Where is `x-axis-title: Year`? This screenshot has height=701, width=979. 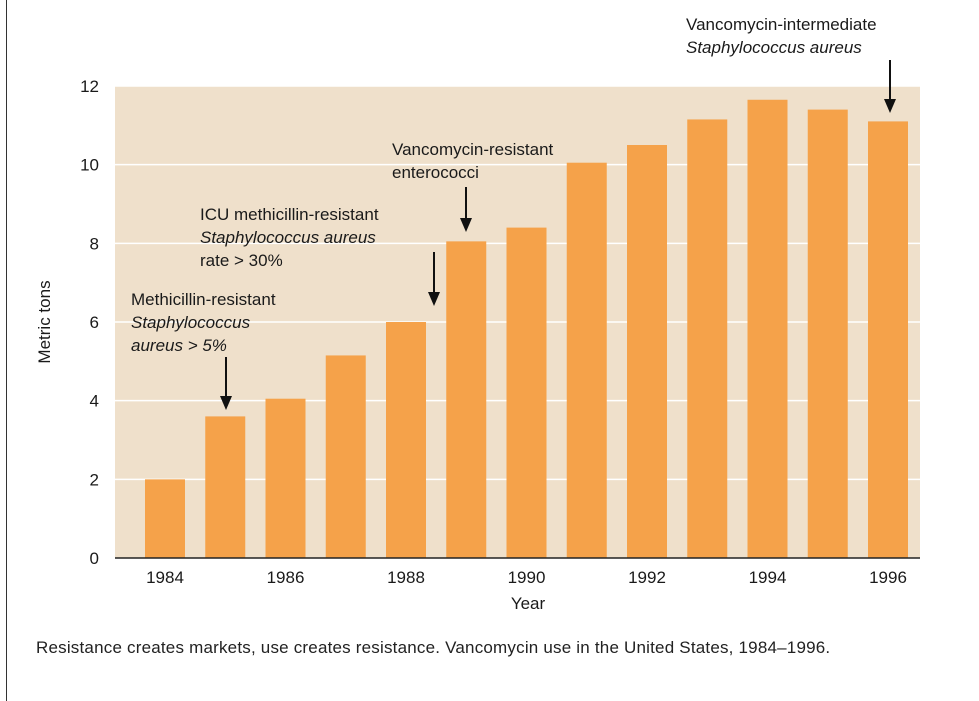
x-axis-title: Year is located at coordinates (528, 603).